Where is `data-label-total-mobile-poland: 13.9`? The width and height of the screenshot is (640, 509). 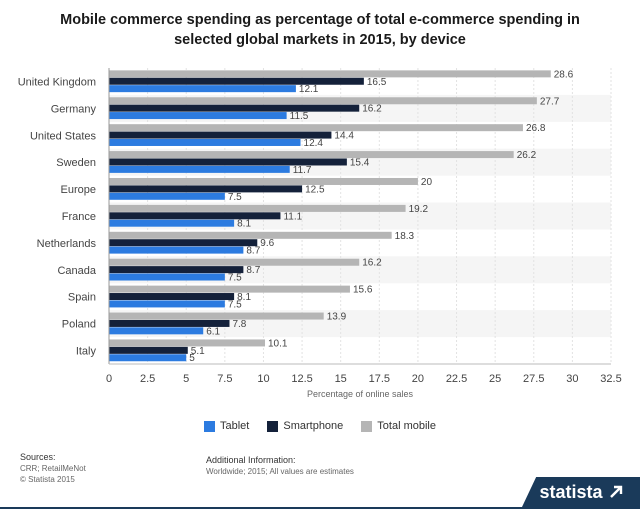
data-label-total-mobile-poland: 13.9 is located at coordinates (337, 317).